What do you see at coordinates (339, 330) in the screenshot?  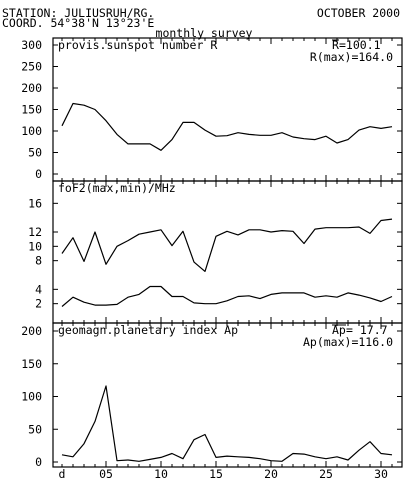 I see `mean-label: Ap` at bounding box center [339, 330].